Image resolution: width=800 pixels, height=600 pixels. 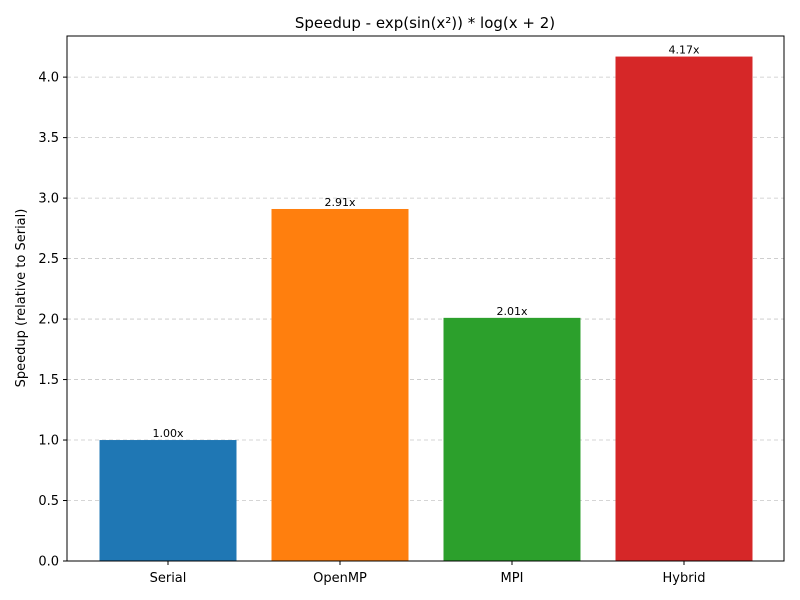 I want to click on y-tick-label: 0.0, so click(x=48, y=562).